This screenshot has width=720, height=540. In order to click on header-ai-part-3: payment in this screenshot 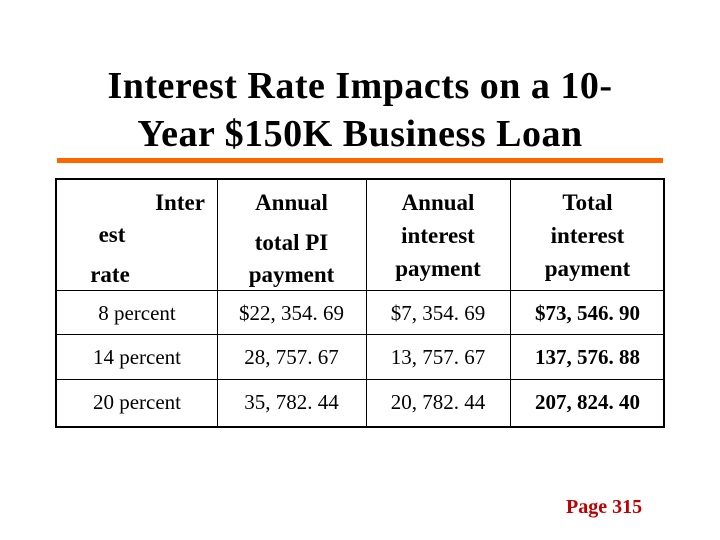, I will do `click(438, 268)`.